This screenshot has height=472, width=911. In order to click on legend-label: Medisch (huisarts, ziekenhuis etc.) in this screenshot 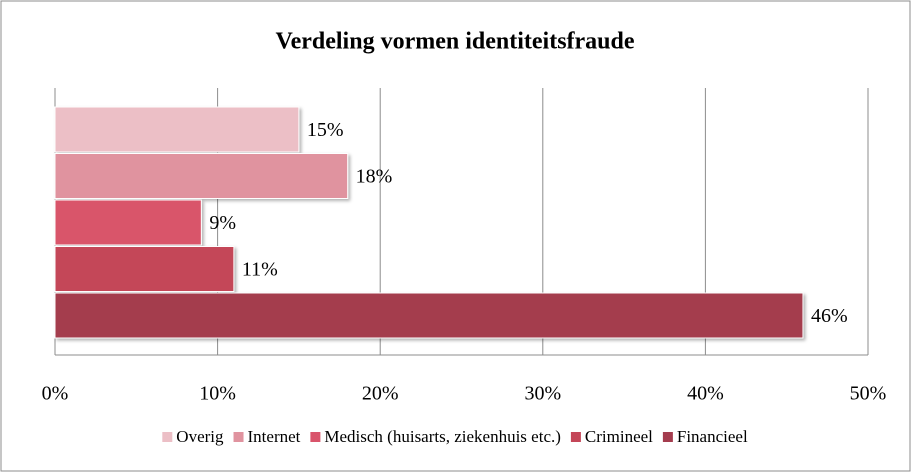, I will do `click(442, 436)`.